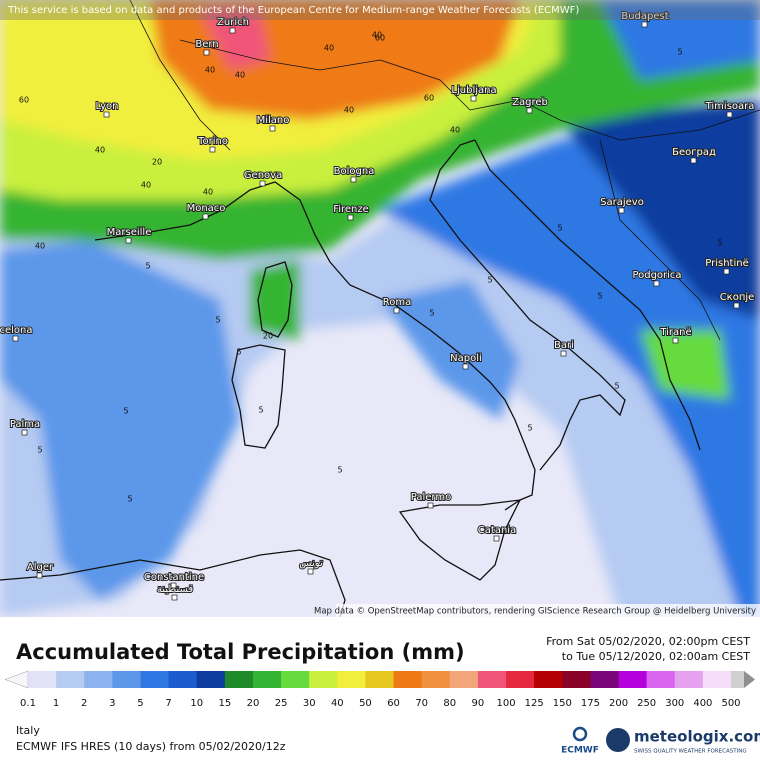  What do you see at coordinates (173, 583) in the screenshot?
I see `africa-coast` at bounding box center [173, 583].